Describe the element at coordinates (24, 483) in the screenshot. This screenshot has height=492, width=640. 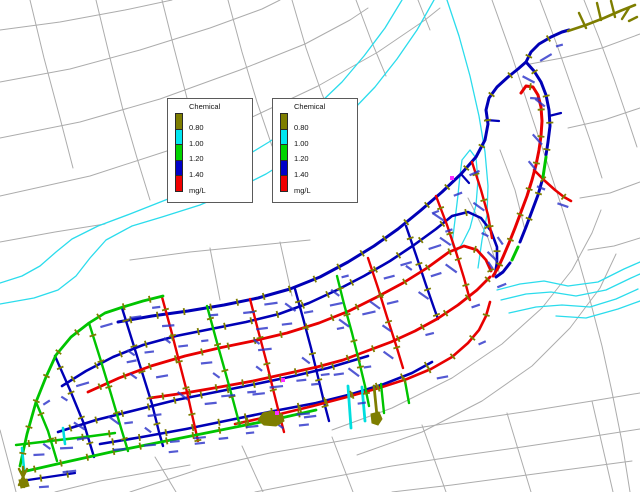
I see `source-symbol` at that location.